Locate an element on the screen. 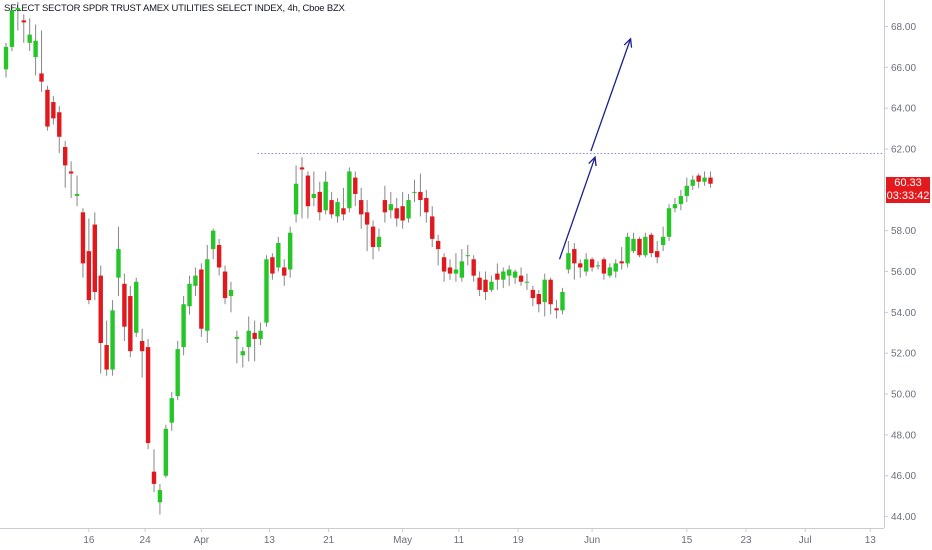 This screenshot has height=550, width=932. y-tick-label: 46.00 is located at coordinates (903, 476).